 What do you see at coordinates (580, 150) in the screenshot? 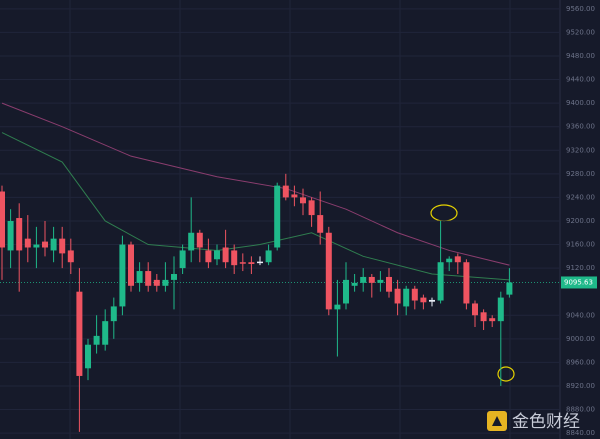
I see `y-tick-label: 9320.00` at bounding box center [580, 150].